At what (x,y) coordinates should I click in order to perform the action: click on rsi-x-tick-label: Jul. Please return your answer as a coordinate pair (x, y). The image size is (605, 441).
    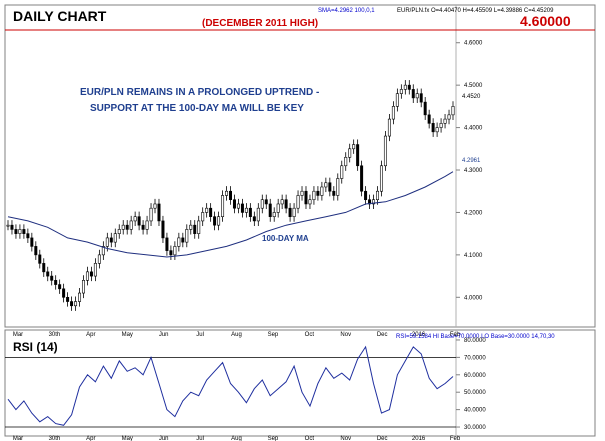
    Looking at the image, I should click on (200, 438).